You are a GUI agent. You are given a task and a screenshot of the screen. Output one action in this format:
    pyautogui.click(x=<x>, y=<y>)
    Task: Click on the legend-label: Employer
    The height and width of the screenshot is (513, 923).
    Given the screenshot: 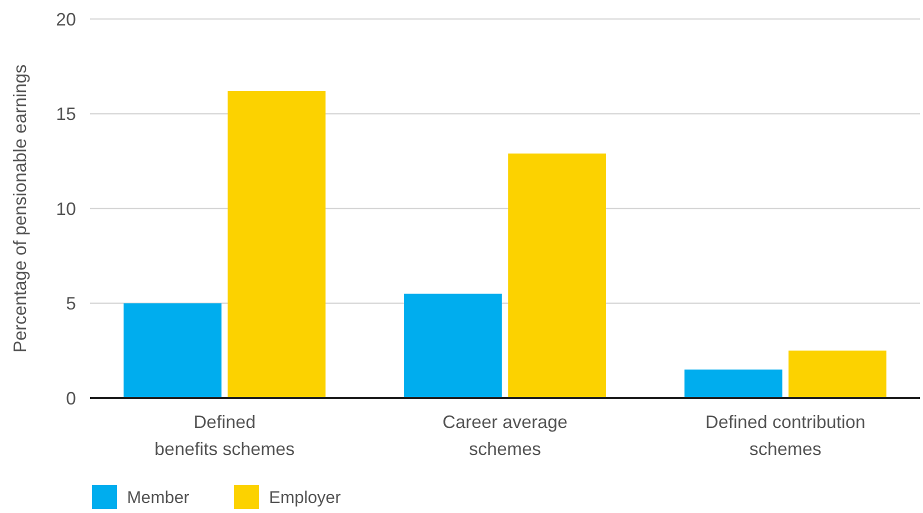 What is the action you would take?
    pyautogui.click(x=305, y=497)
    